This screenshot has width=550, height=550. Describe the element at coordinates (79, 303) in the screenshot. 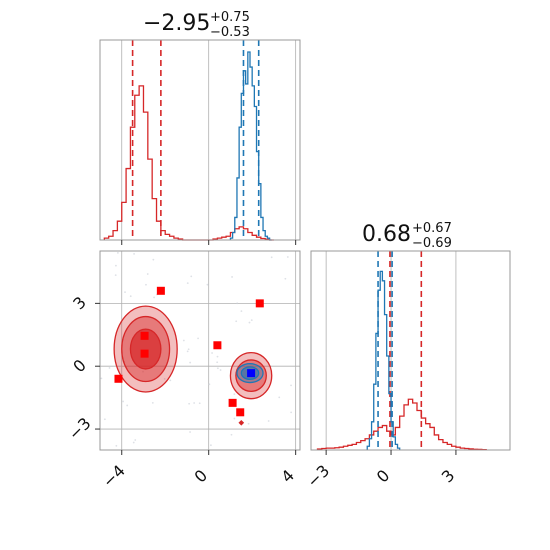

I see `y-tick-label: 3` at that location.